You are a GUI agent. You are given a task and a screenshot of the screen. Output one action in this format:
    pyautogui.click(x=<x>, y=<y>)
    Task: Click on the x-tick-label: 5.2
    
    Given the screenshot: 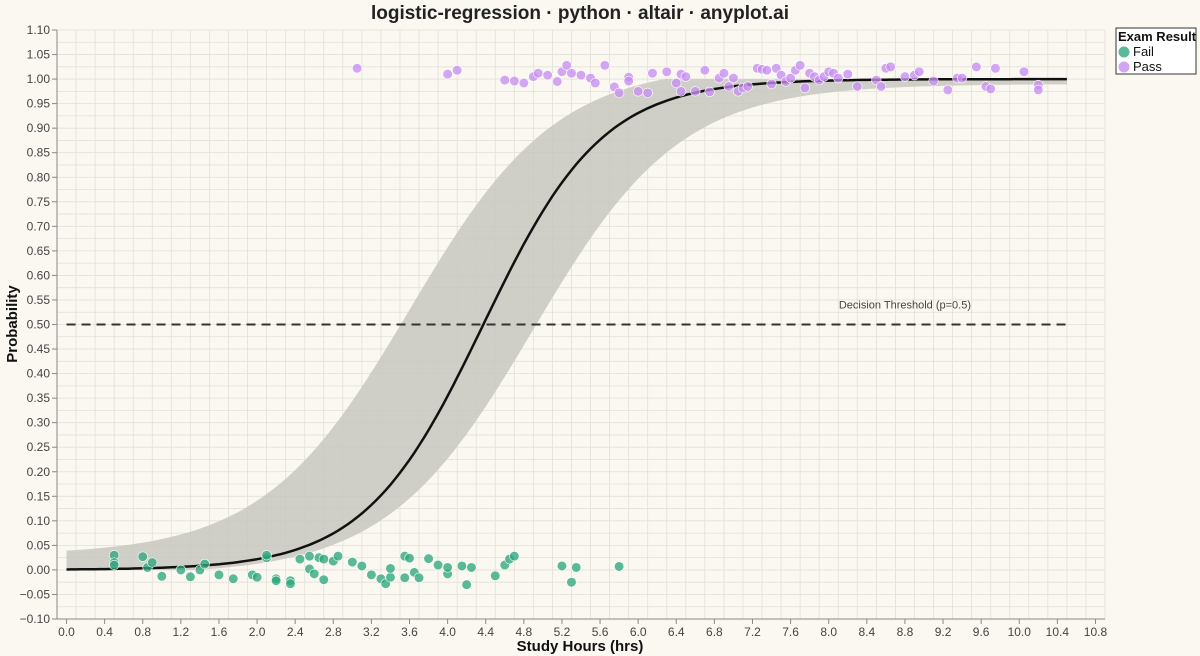 What is the action you would take?
    pyautogui.click(x=562, y=632)
    